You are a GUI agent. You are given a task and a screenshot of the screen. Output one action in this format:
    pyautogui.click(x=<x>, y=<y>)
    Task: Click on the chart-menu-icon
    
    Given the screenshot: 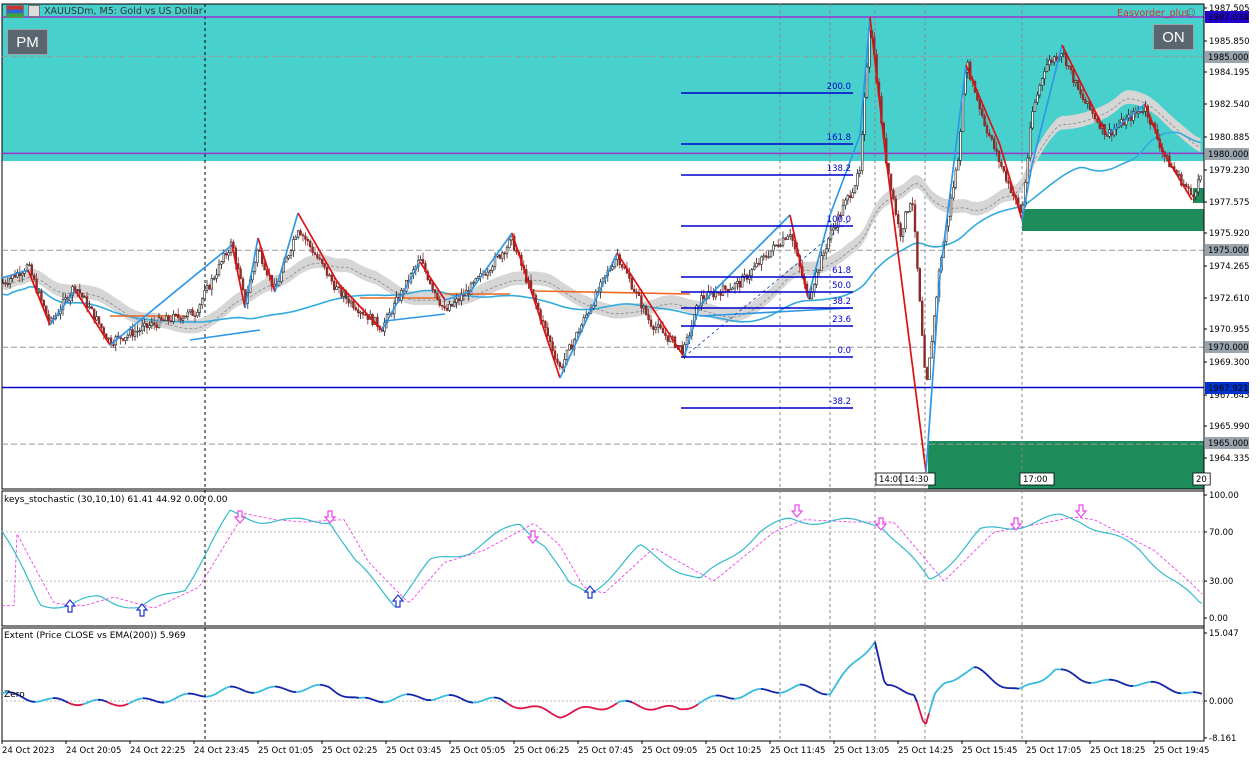 What is the action you would take?
    pyautogui.click(x=15, y=11)
    